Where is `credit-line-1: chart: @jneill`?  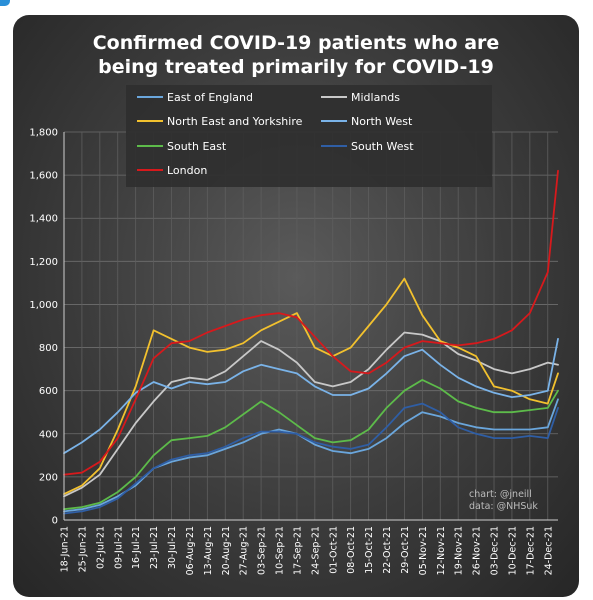 credit-line-1: chart: @jneill is located at coordinates (500, 494).